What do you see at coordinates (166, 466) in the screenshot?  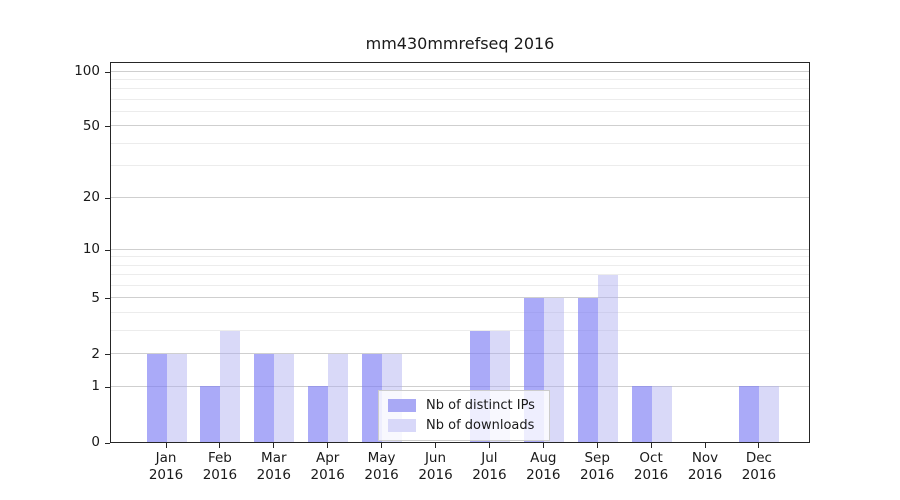 I see `x-tick-label: Jan 2016` at bounding box center [166, 466].